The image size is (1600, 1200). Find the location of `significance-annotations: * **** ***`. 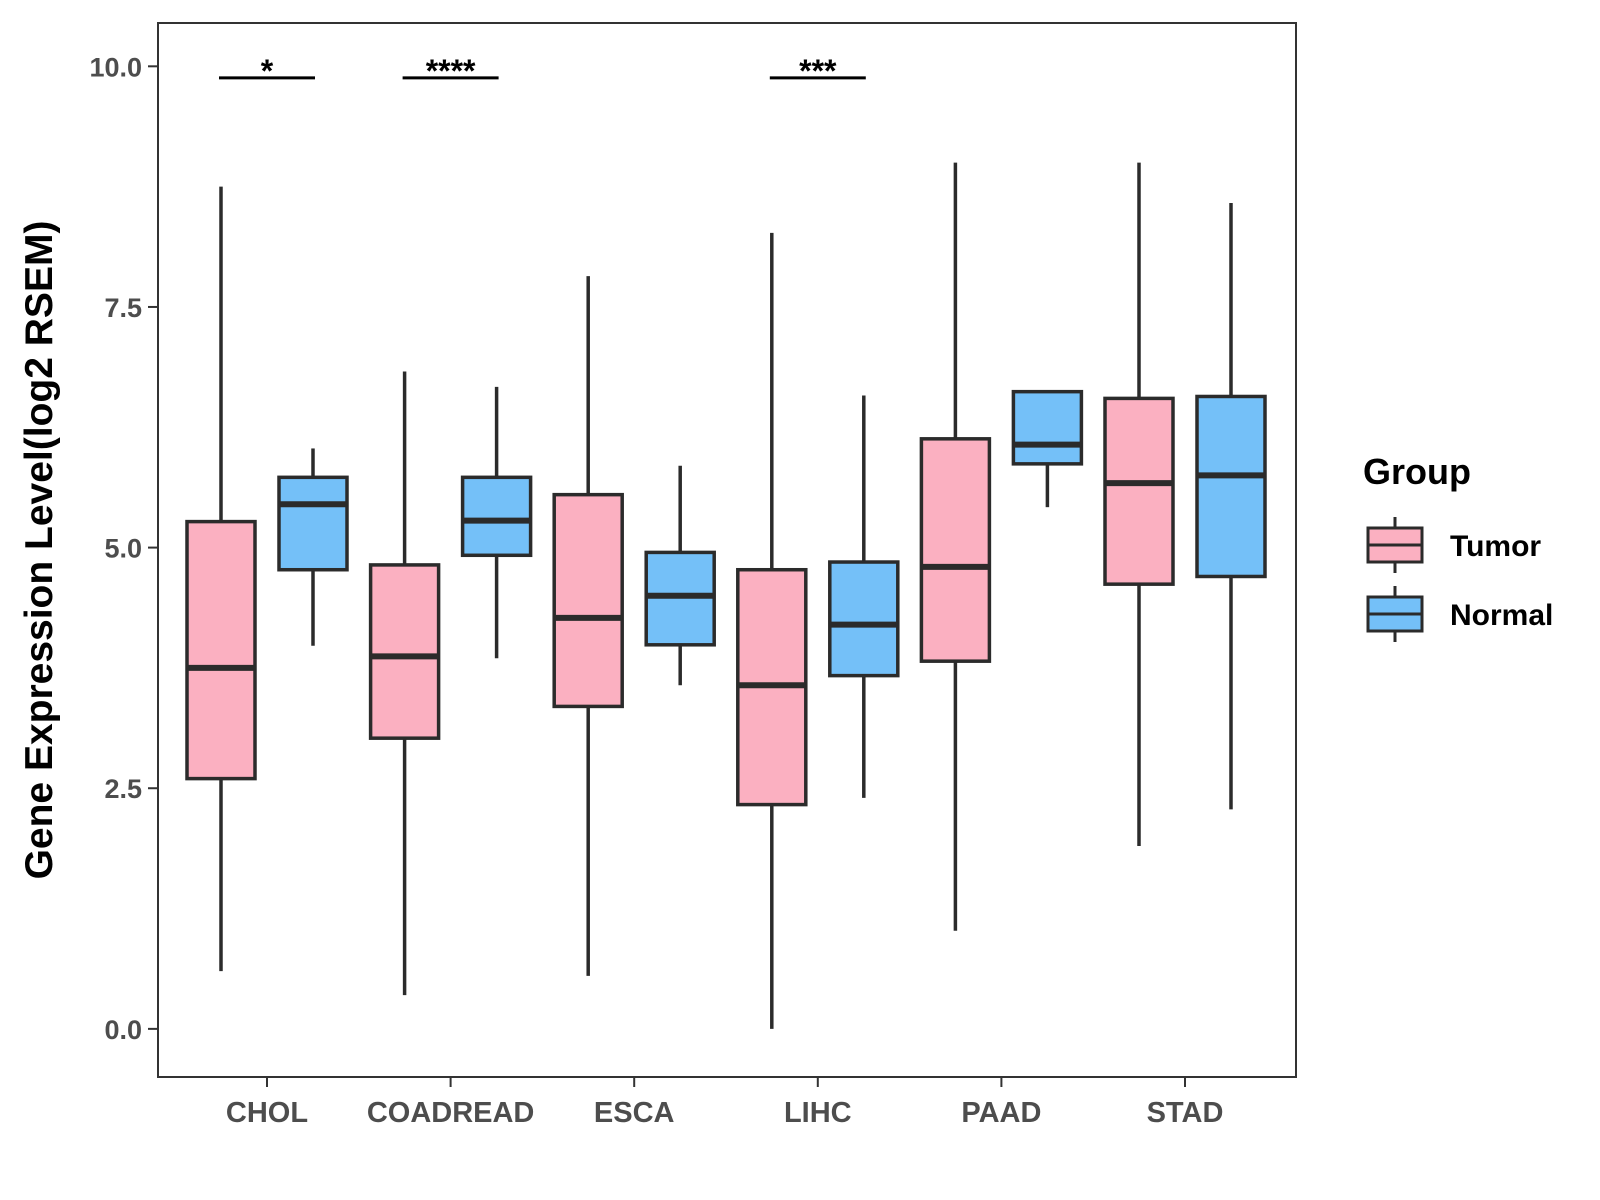

significance-annotations: * **** *** is located at coordinates (542, 71).